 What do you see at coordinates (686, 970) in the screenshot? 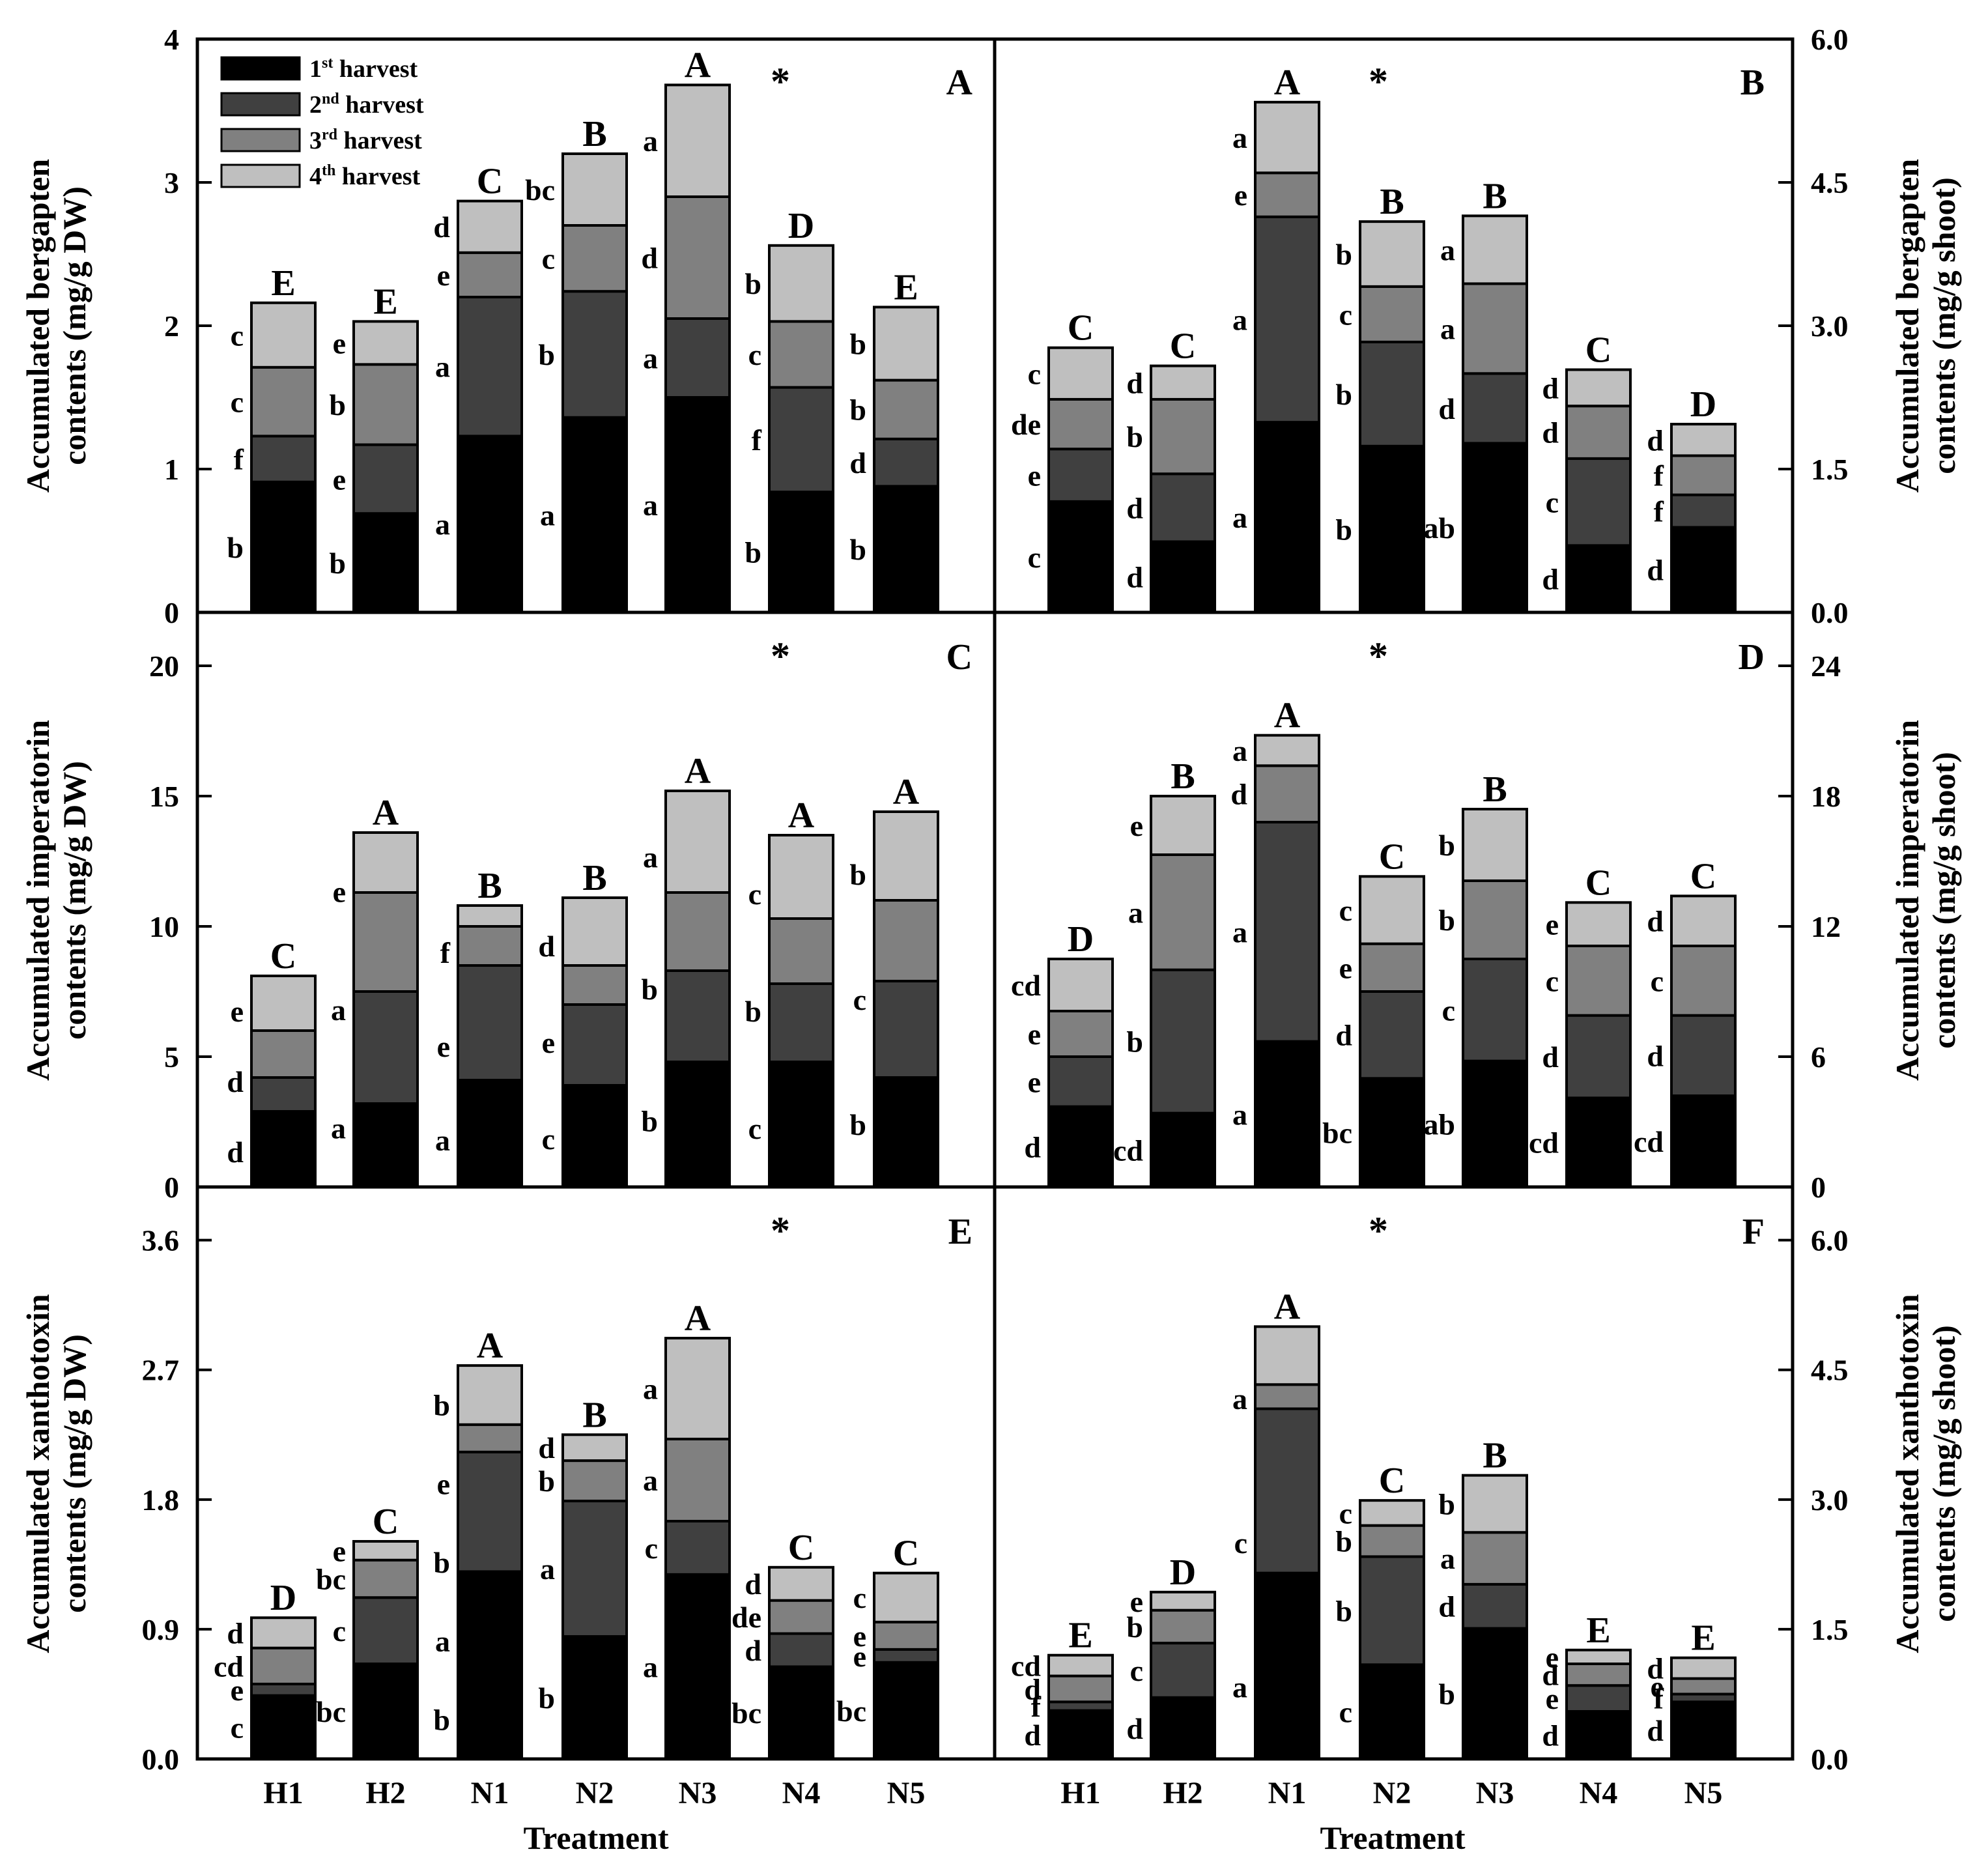
I see `bar-group-N3: Ab b a` at bounding box center [686, 970].